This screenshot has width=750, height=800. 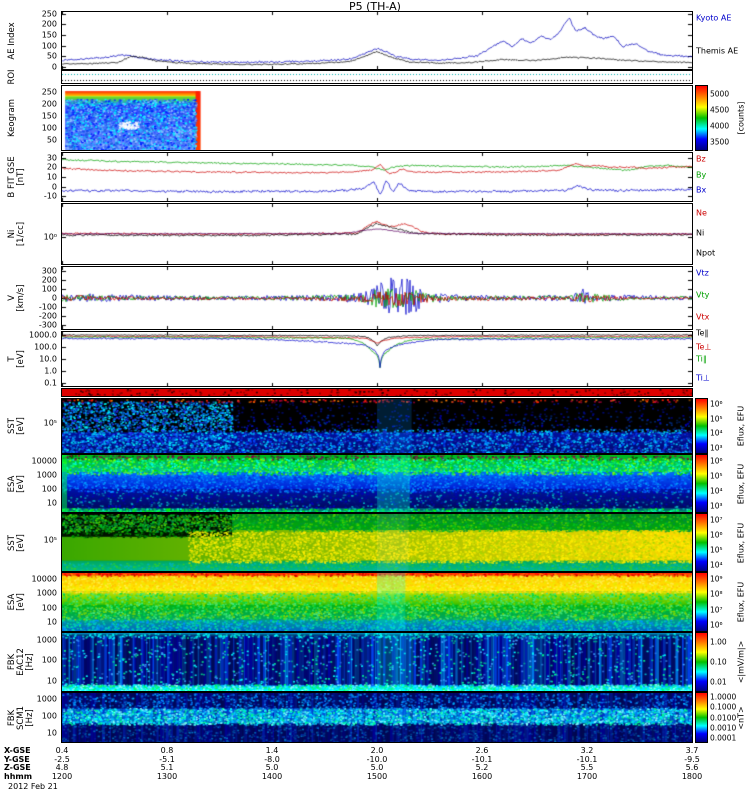 I want to click on axis-value-hhmm-3: 1500, so click(x=377, y=776).